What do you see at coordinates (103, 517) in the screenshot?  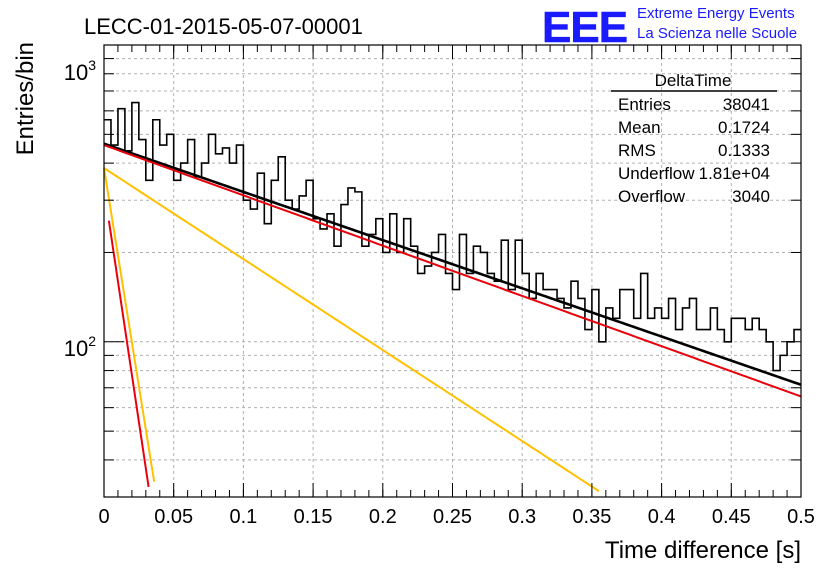 I see `x-tick-label: 0` at bounding box center [103, 517].